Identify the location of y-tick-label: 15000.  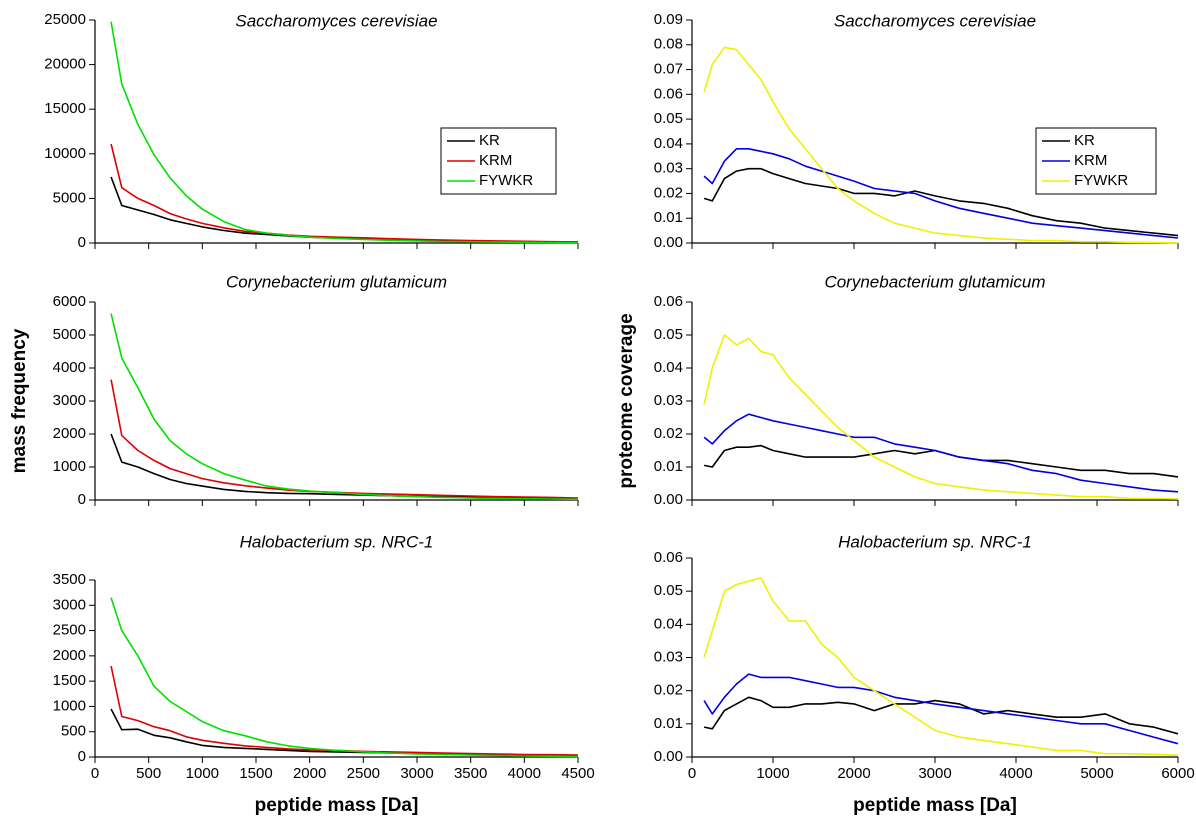
(65, 108).